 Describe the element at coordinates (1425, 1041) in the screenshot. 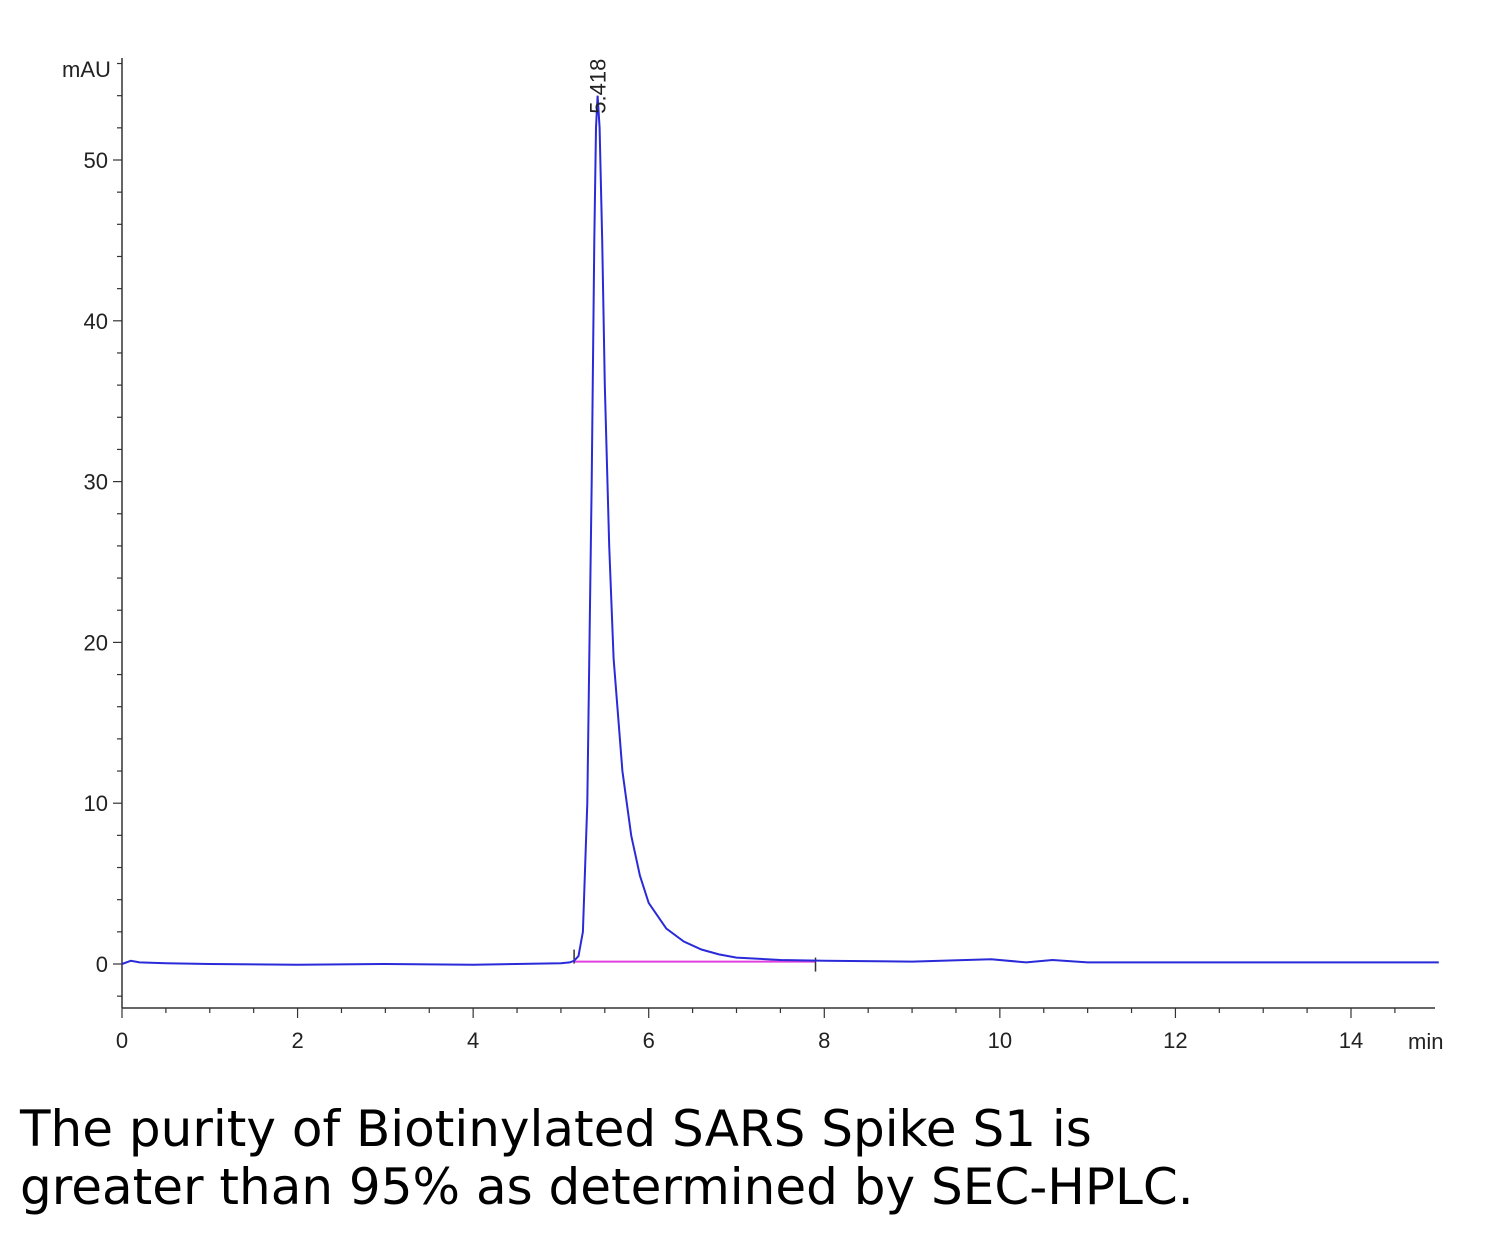

I see `x-axis-label: min` at that location.